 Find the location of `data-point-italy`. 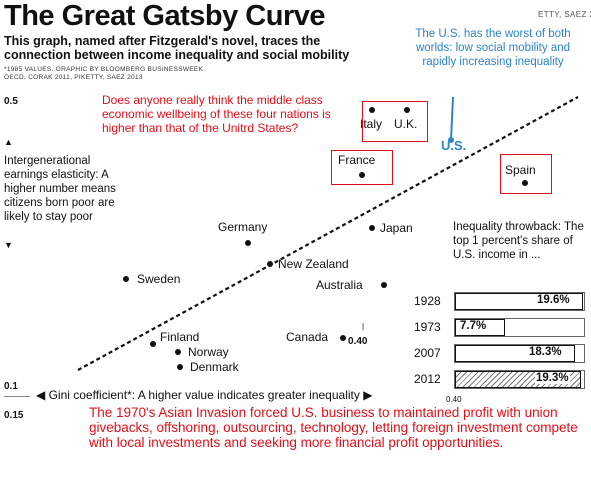

data-point-italy is located at coordinates (372, 110).